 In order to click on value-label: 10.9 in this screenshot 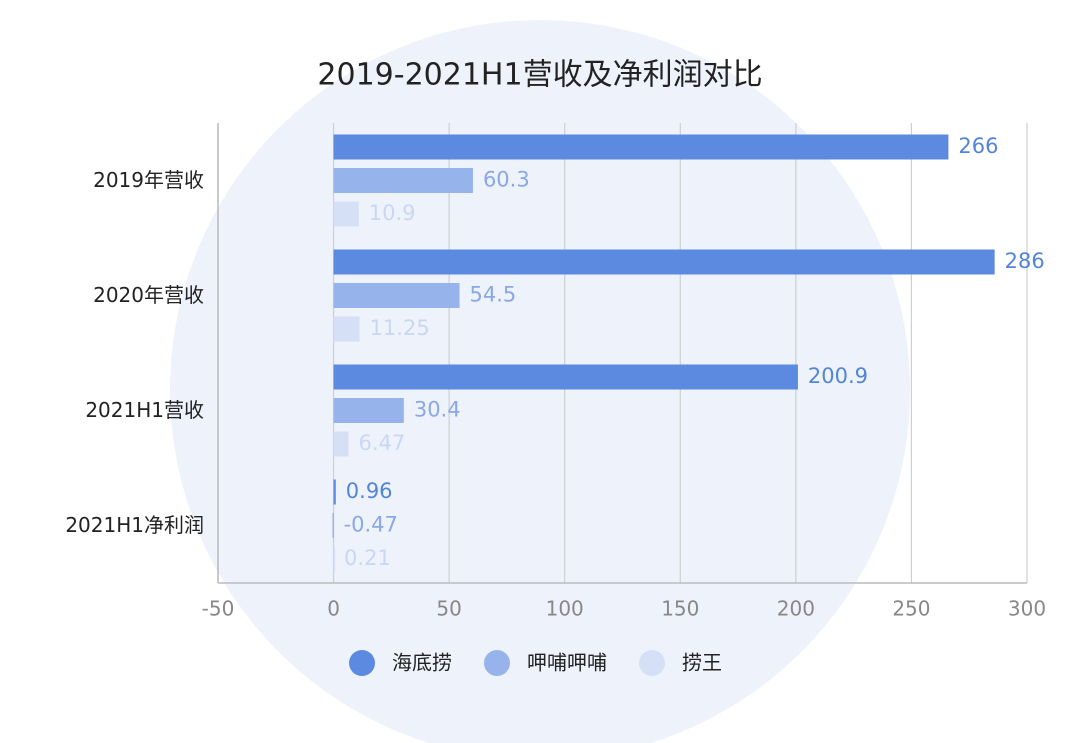, I will do `click(392, 213)`.